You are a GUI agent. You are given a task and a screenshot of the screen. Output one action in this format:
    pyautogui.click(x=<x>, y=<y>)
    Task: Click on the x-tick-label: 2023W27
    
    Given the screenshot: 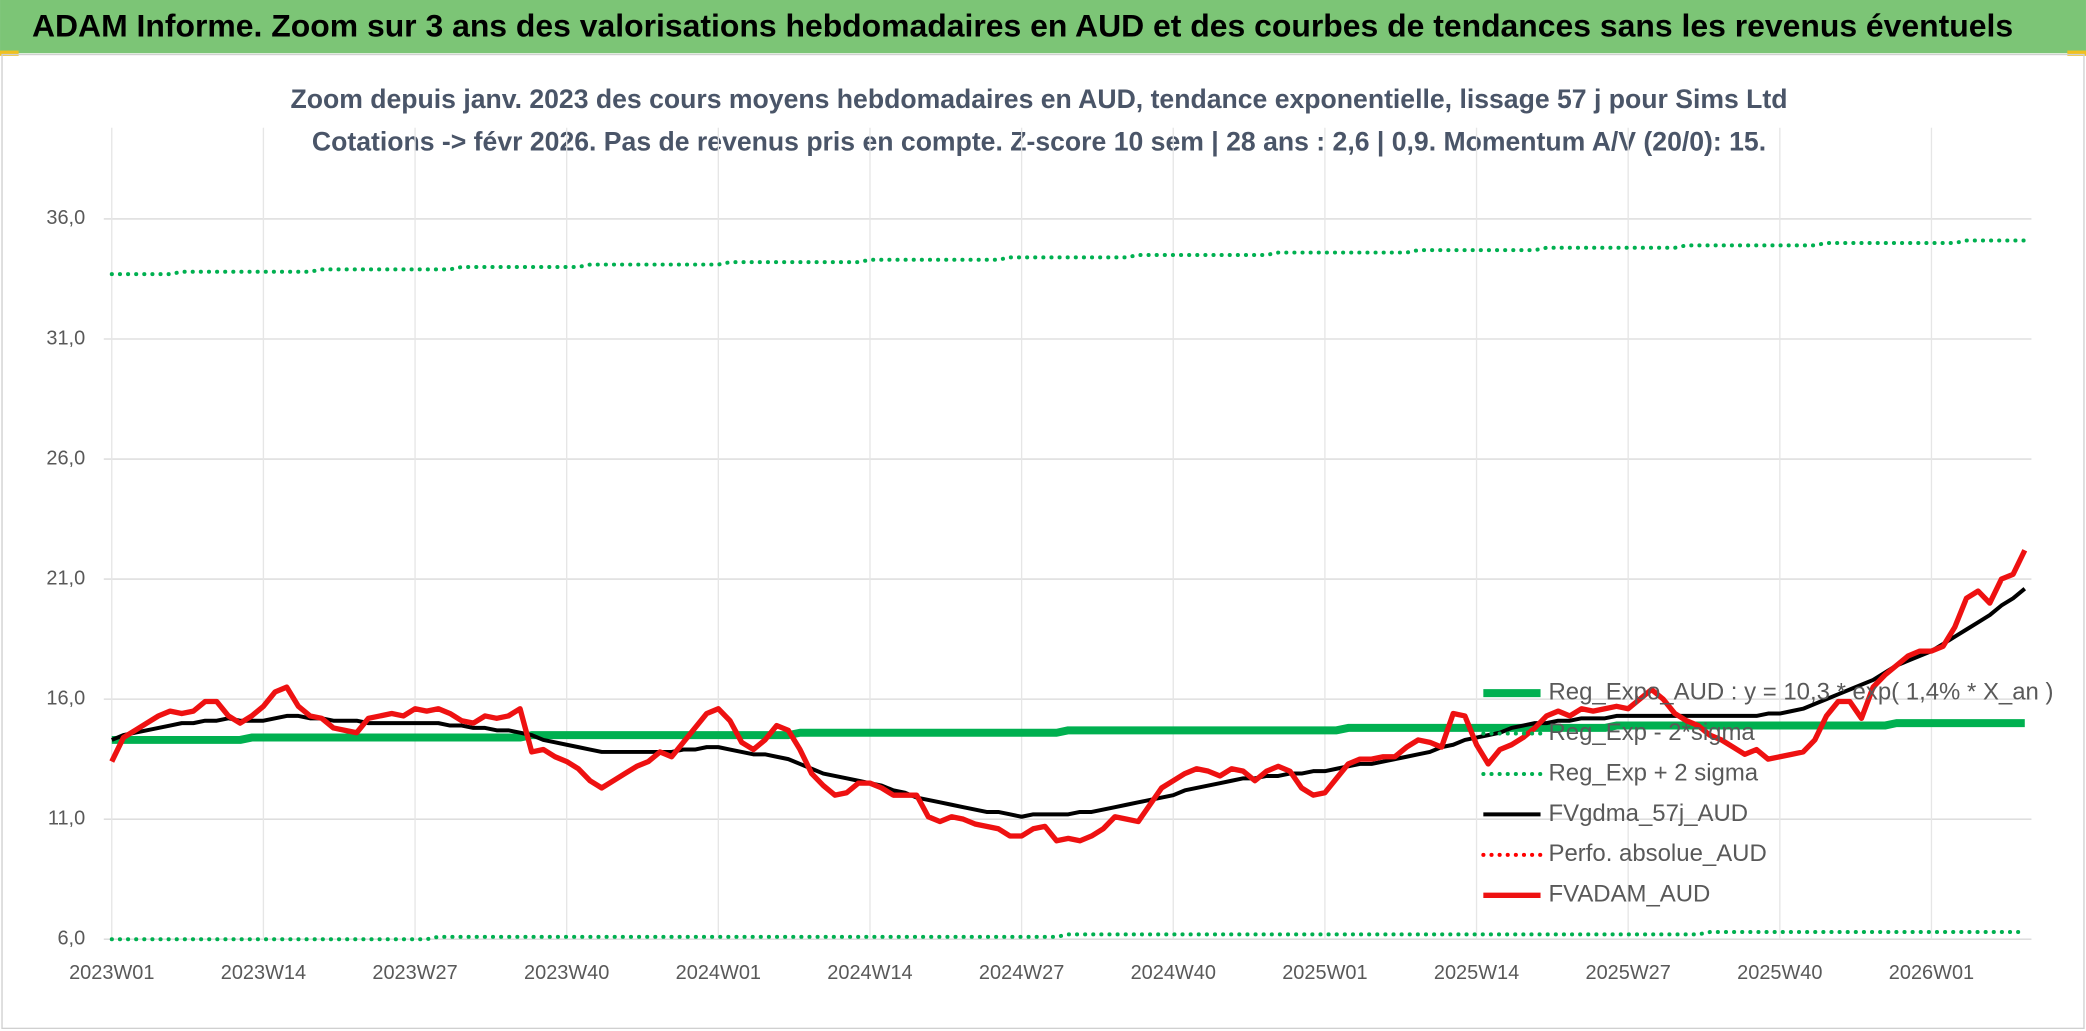 What is the action you would take?
    pyautogui.click(x=414, y=973)
    